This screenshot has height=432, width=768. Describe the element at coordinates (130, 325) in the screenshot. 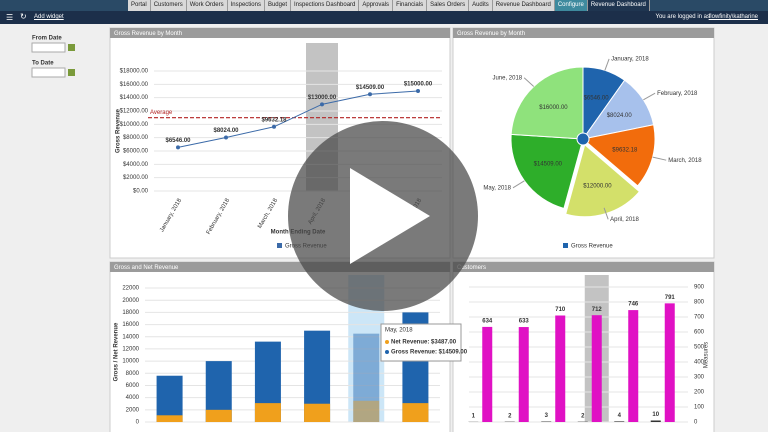

I see `y-tick-label: 16000` at that location.